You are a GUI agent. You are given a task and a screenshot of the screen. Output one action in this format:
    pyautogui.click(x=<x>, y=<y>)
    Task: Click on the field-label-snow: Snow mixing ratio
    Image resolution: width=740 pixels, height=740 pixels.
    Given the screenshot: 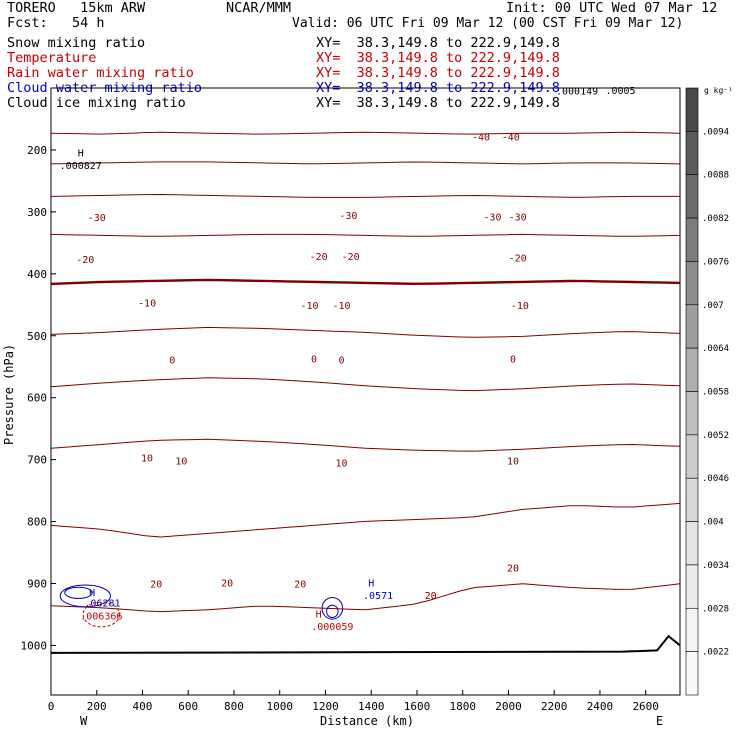 What is the action you would take?
    pyautogui.click(x=76, y=43)
    